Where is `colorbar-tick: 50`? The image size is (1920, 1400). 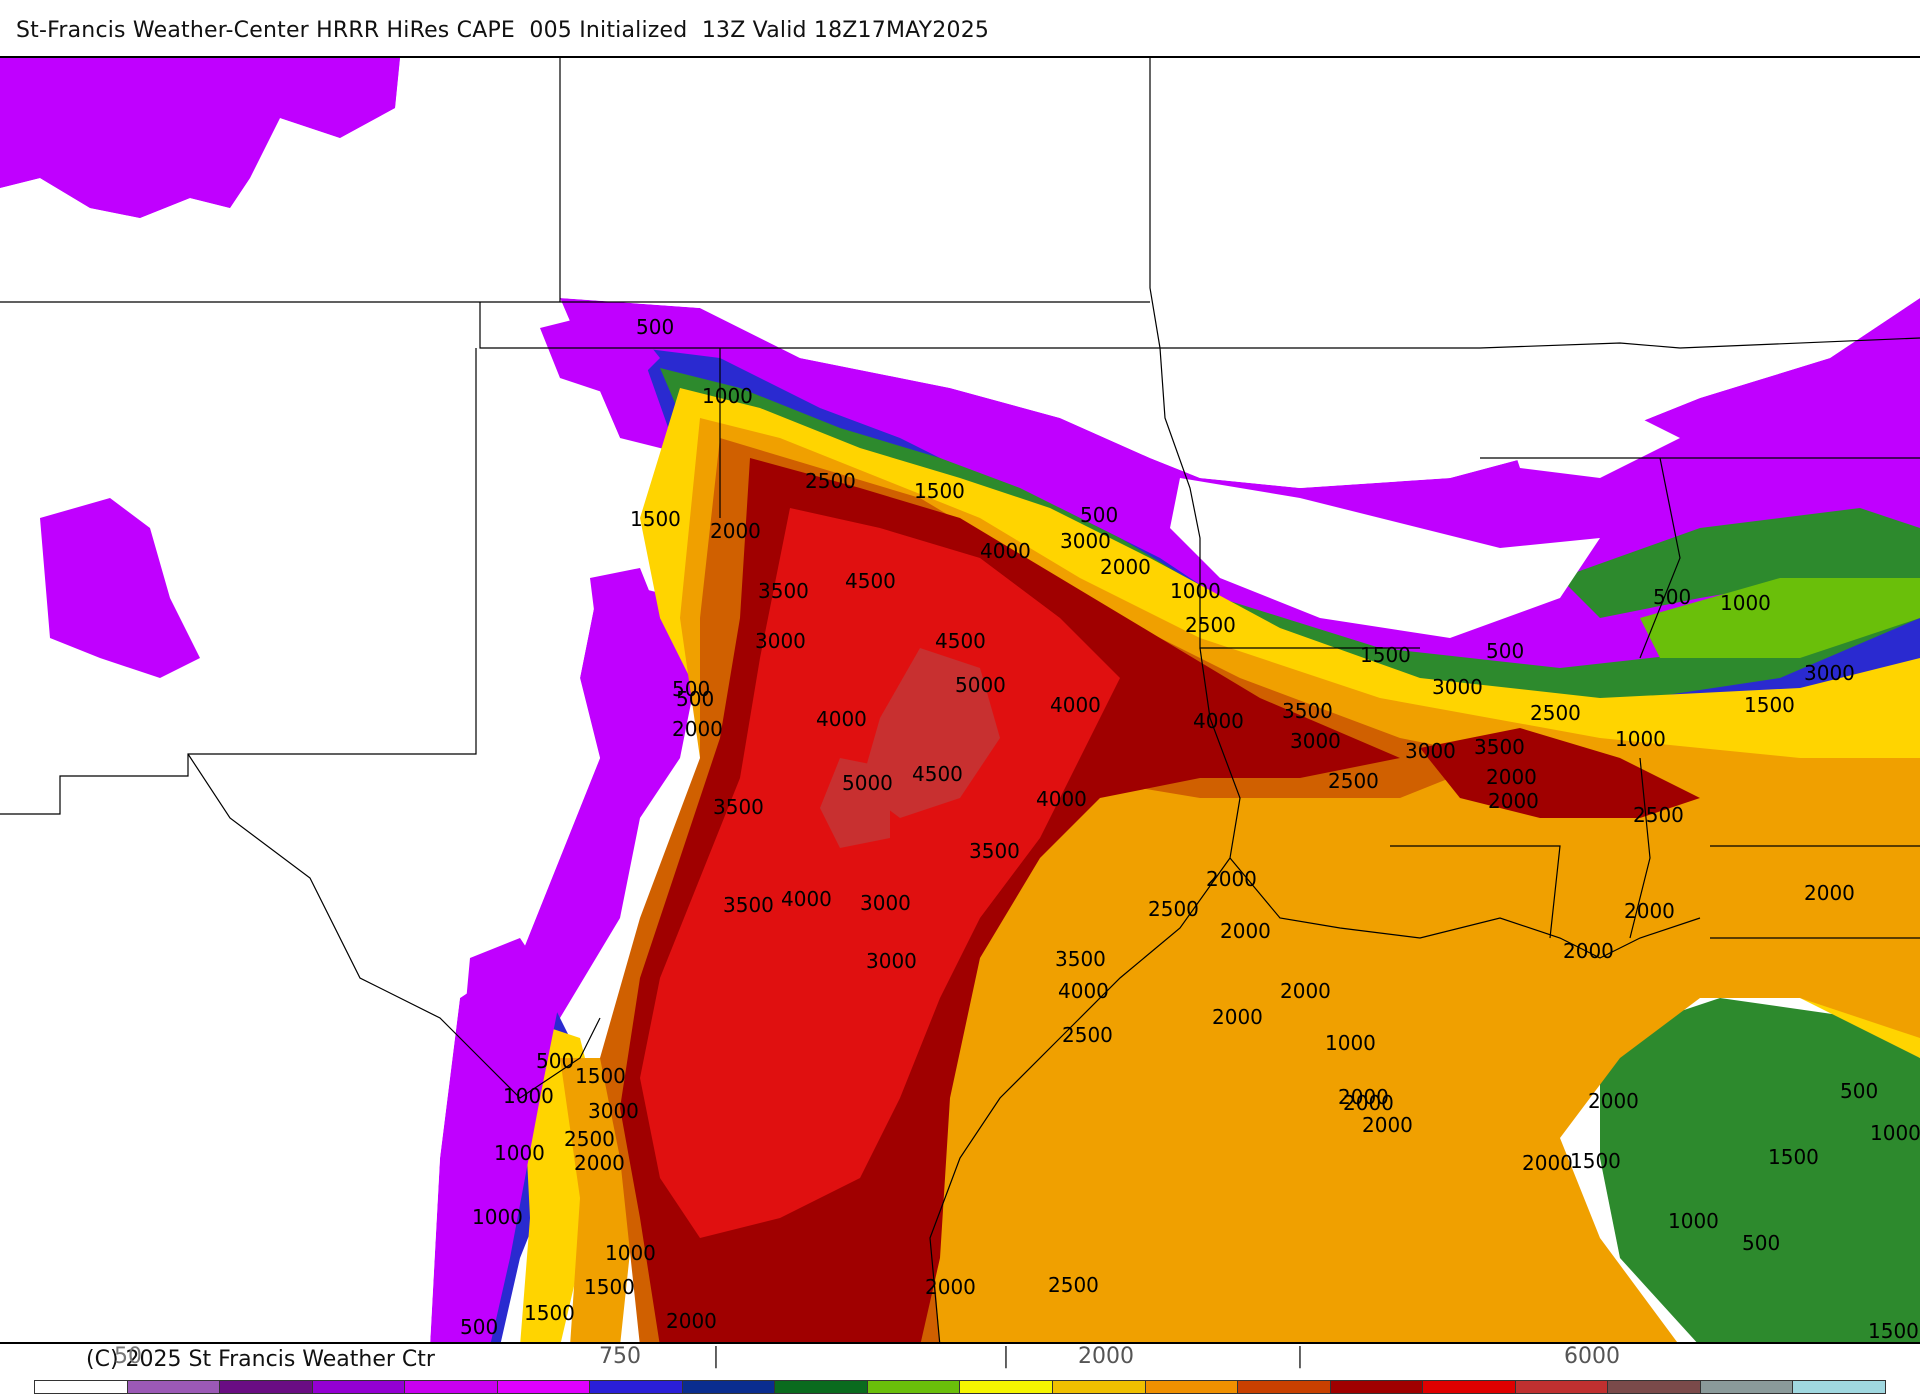
colorbar-tick: 50 is located at coordinates (128, 1356).